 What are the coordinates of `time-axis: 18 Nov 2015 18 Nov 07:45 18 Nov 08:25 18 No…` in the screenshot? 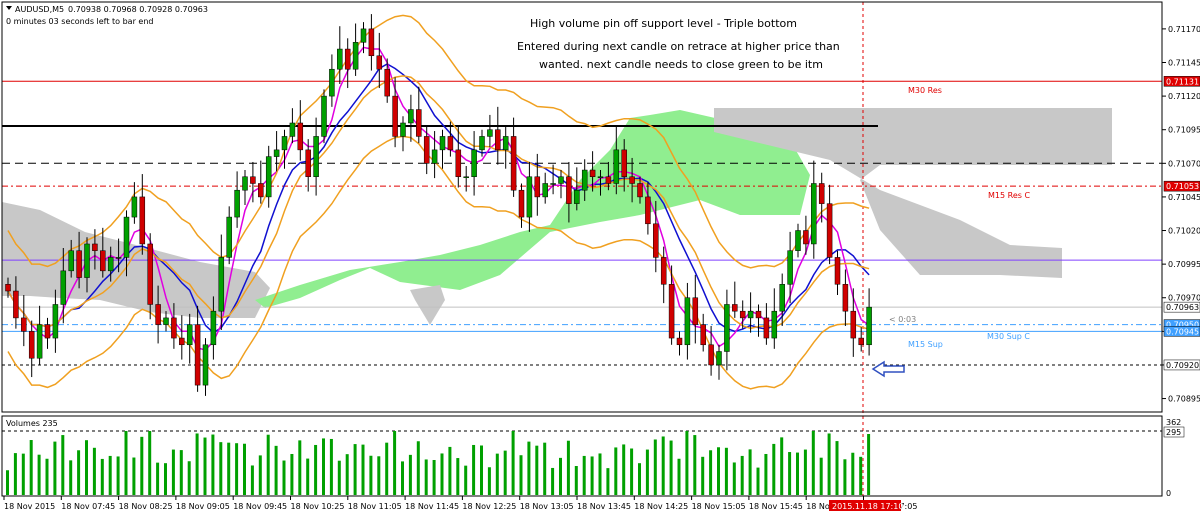 It's located at (460, 503).